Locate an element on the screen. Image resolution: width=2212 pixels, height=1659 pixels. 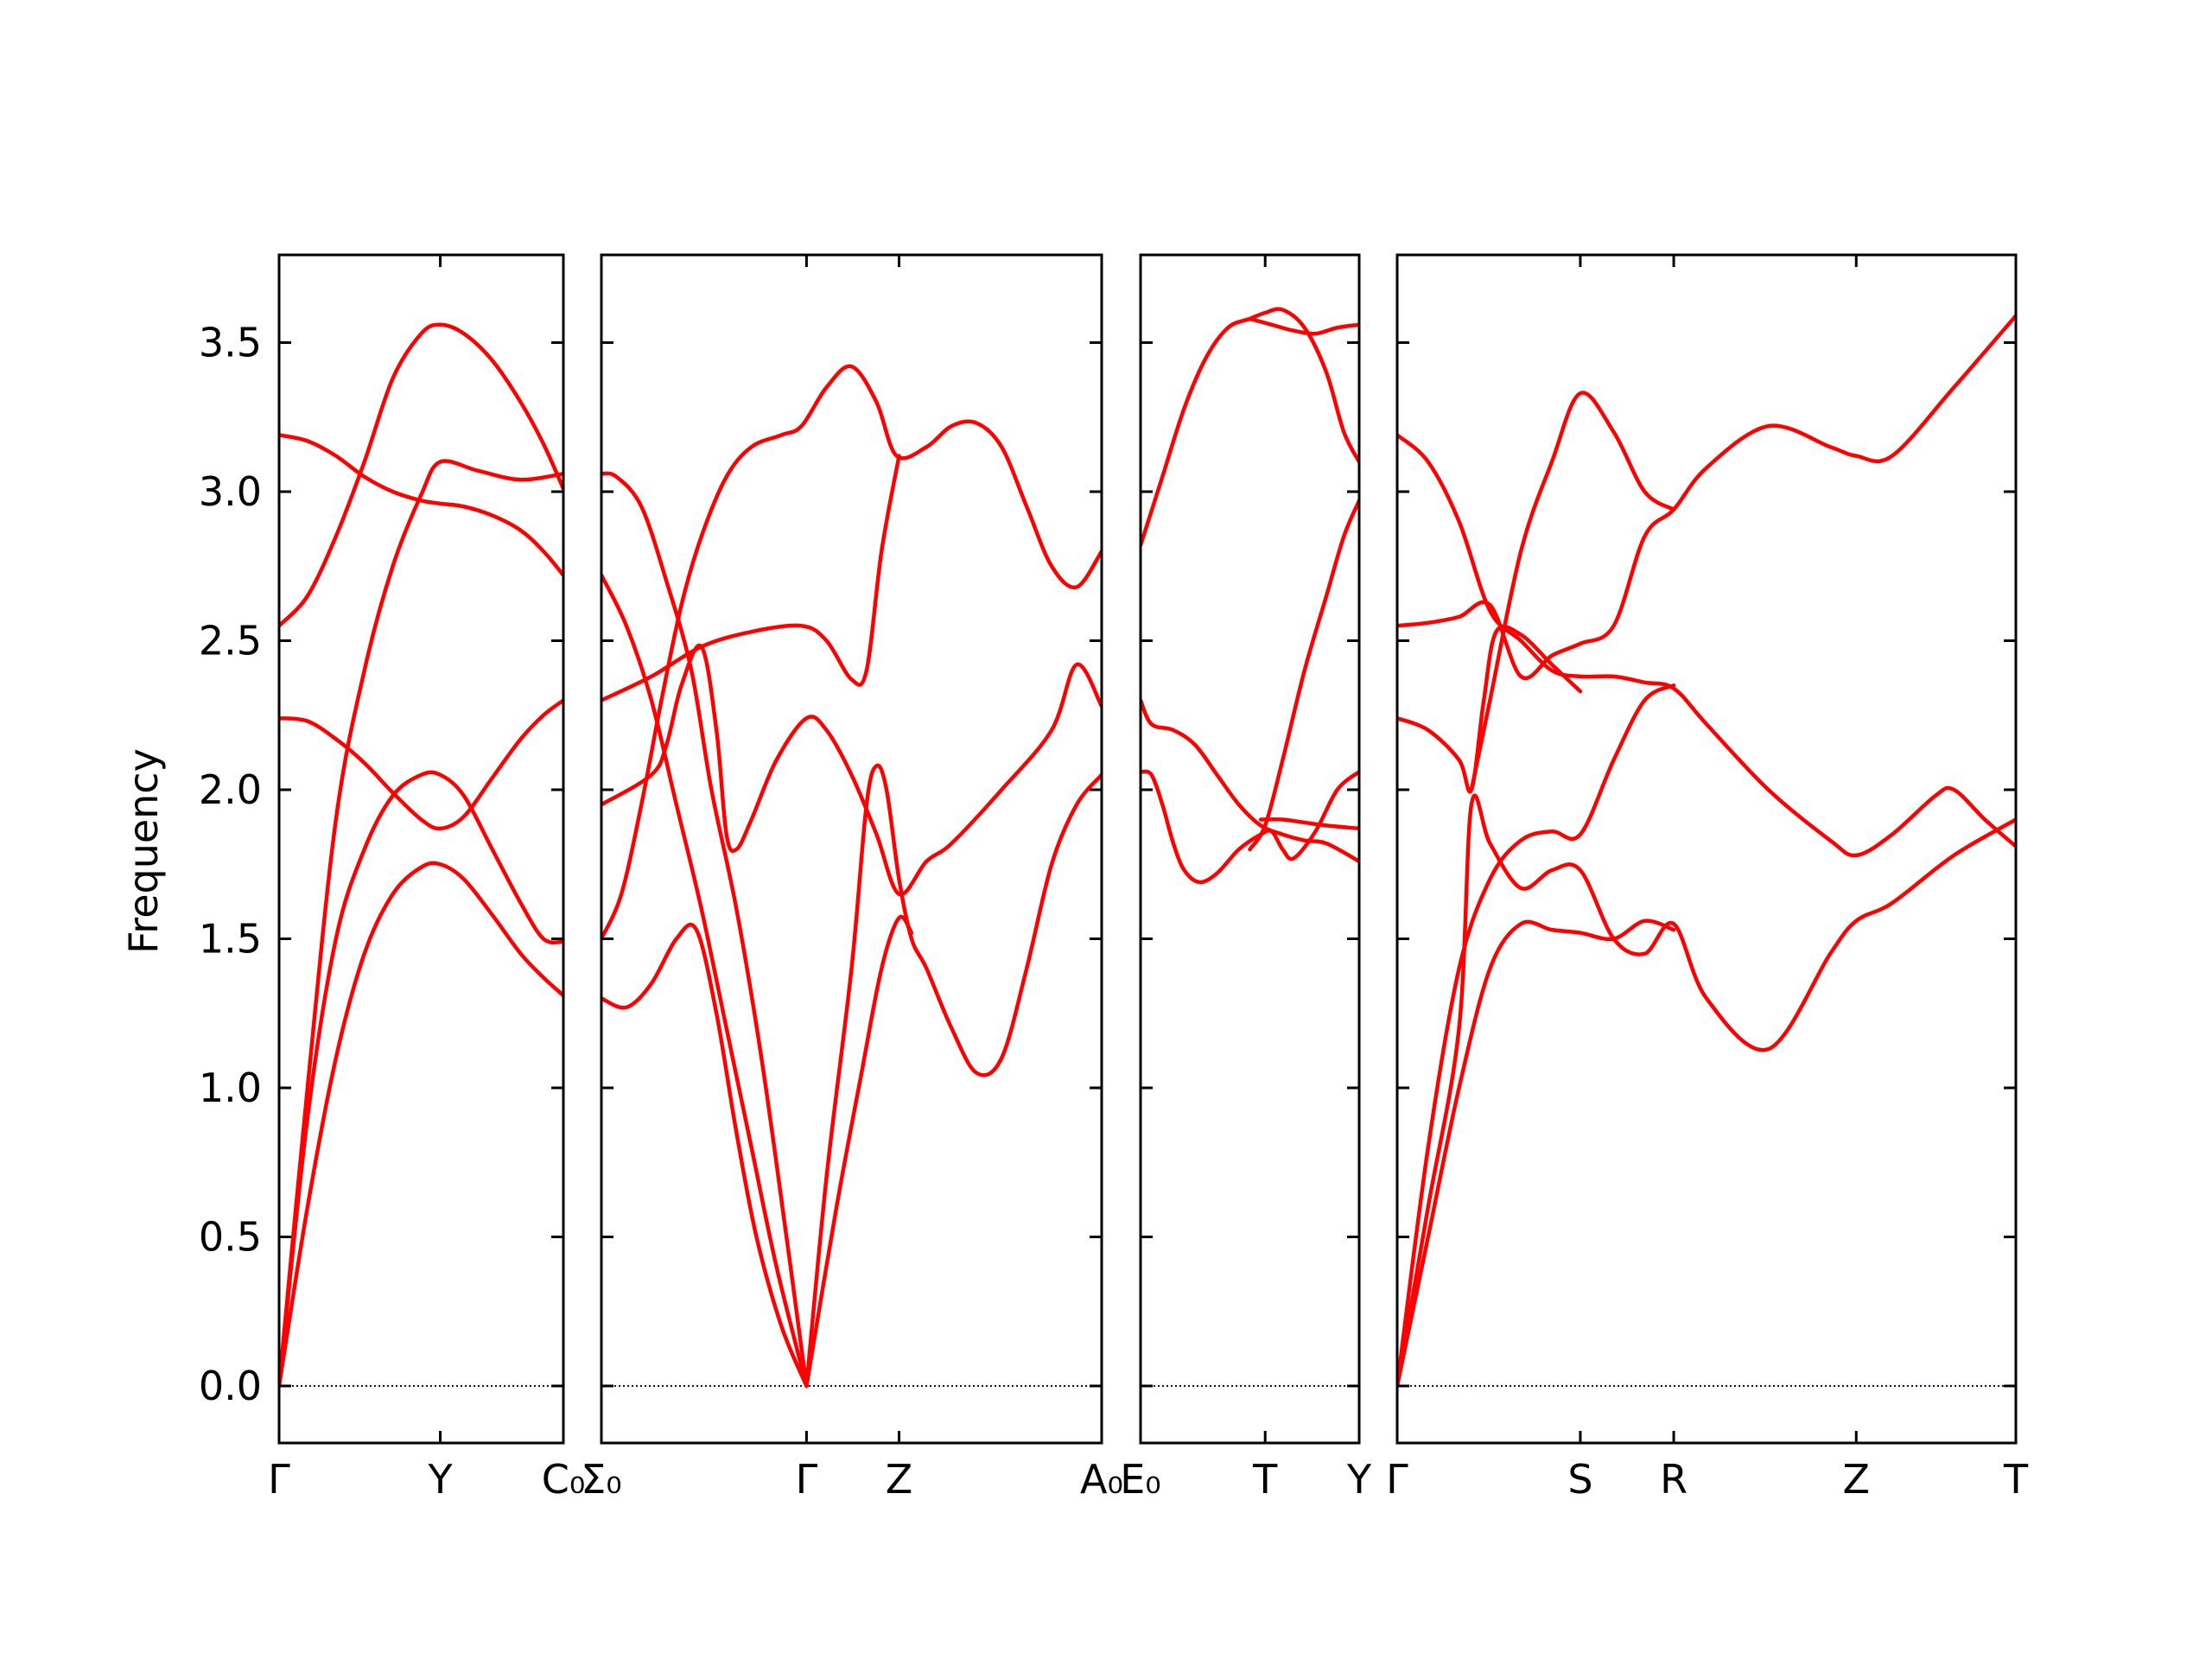
x-tick-label: R is located at coordinates (1674, 1479).